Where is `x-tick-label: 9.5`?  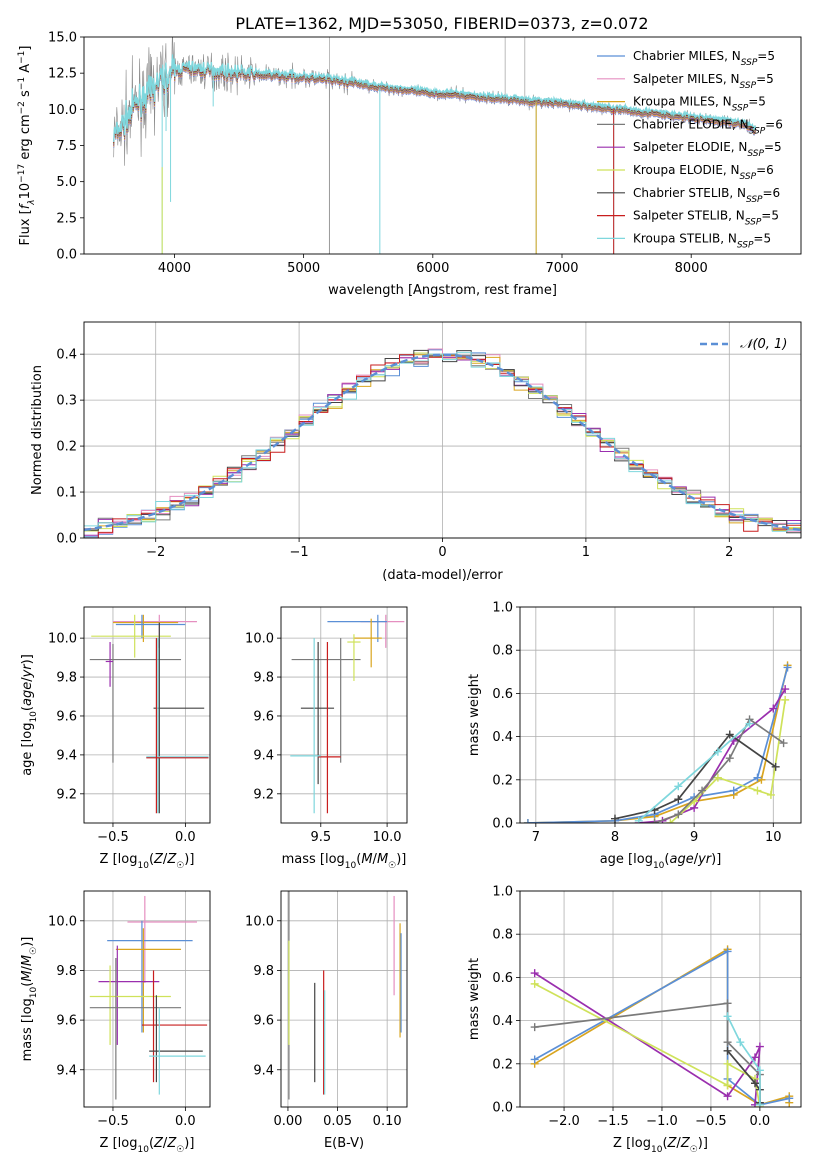
x-tick-label: 9.5 is located at coordinates (320, 837).